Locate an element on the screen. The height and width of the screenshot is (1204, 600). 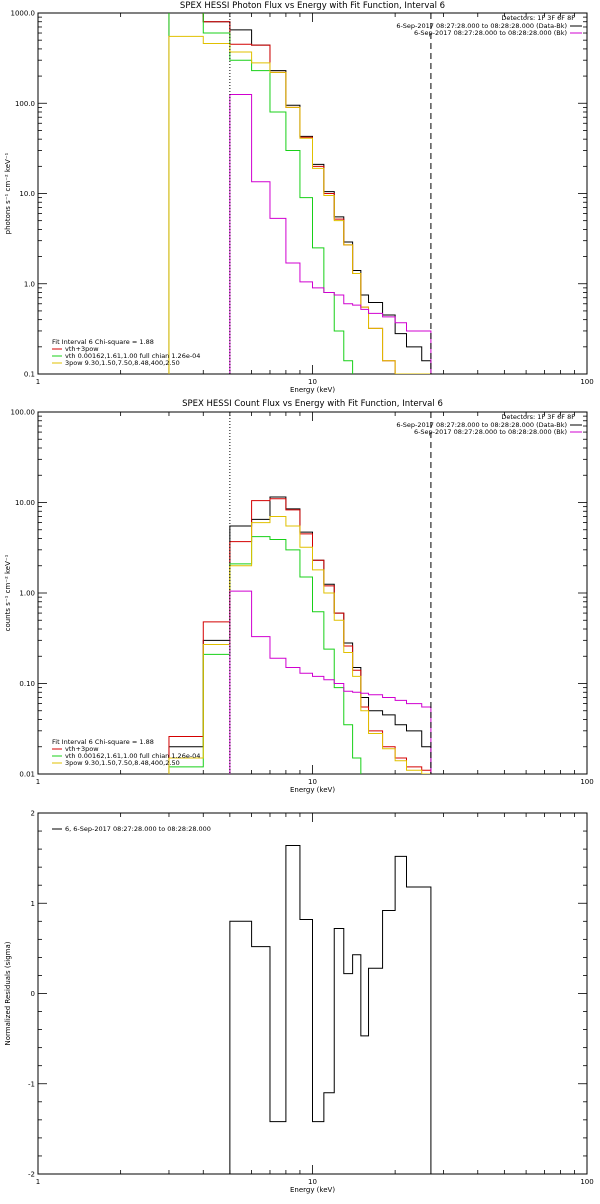
y-axis-label: Normalized Residuals (sigma) is located at coordinates (8, 993).